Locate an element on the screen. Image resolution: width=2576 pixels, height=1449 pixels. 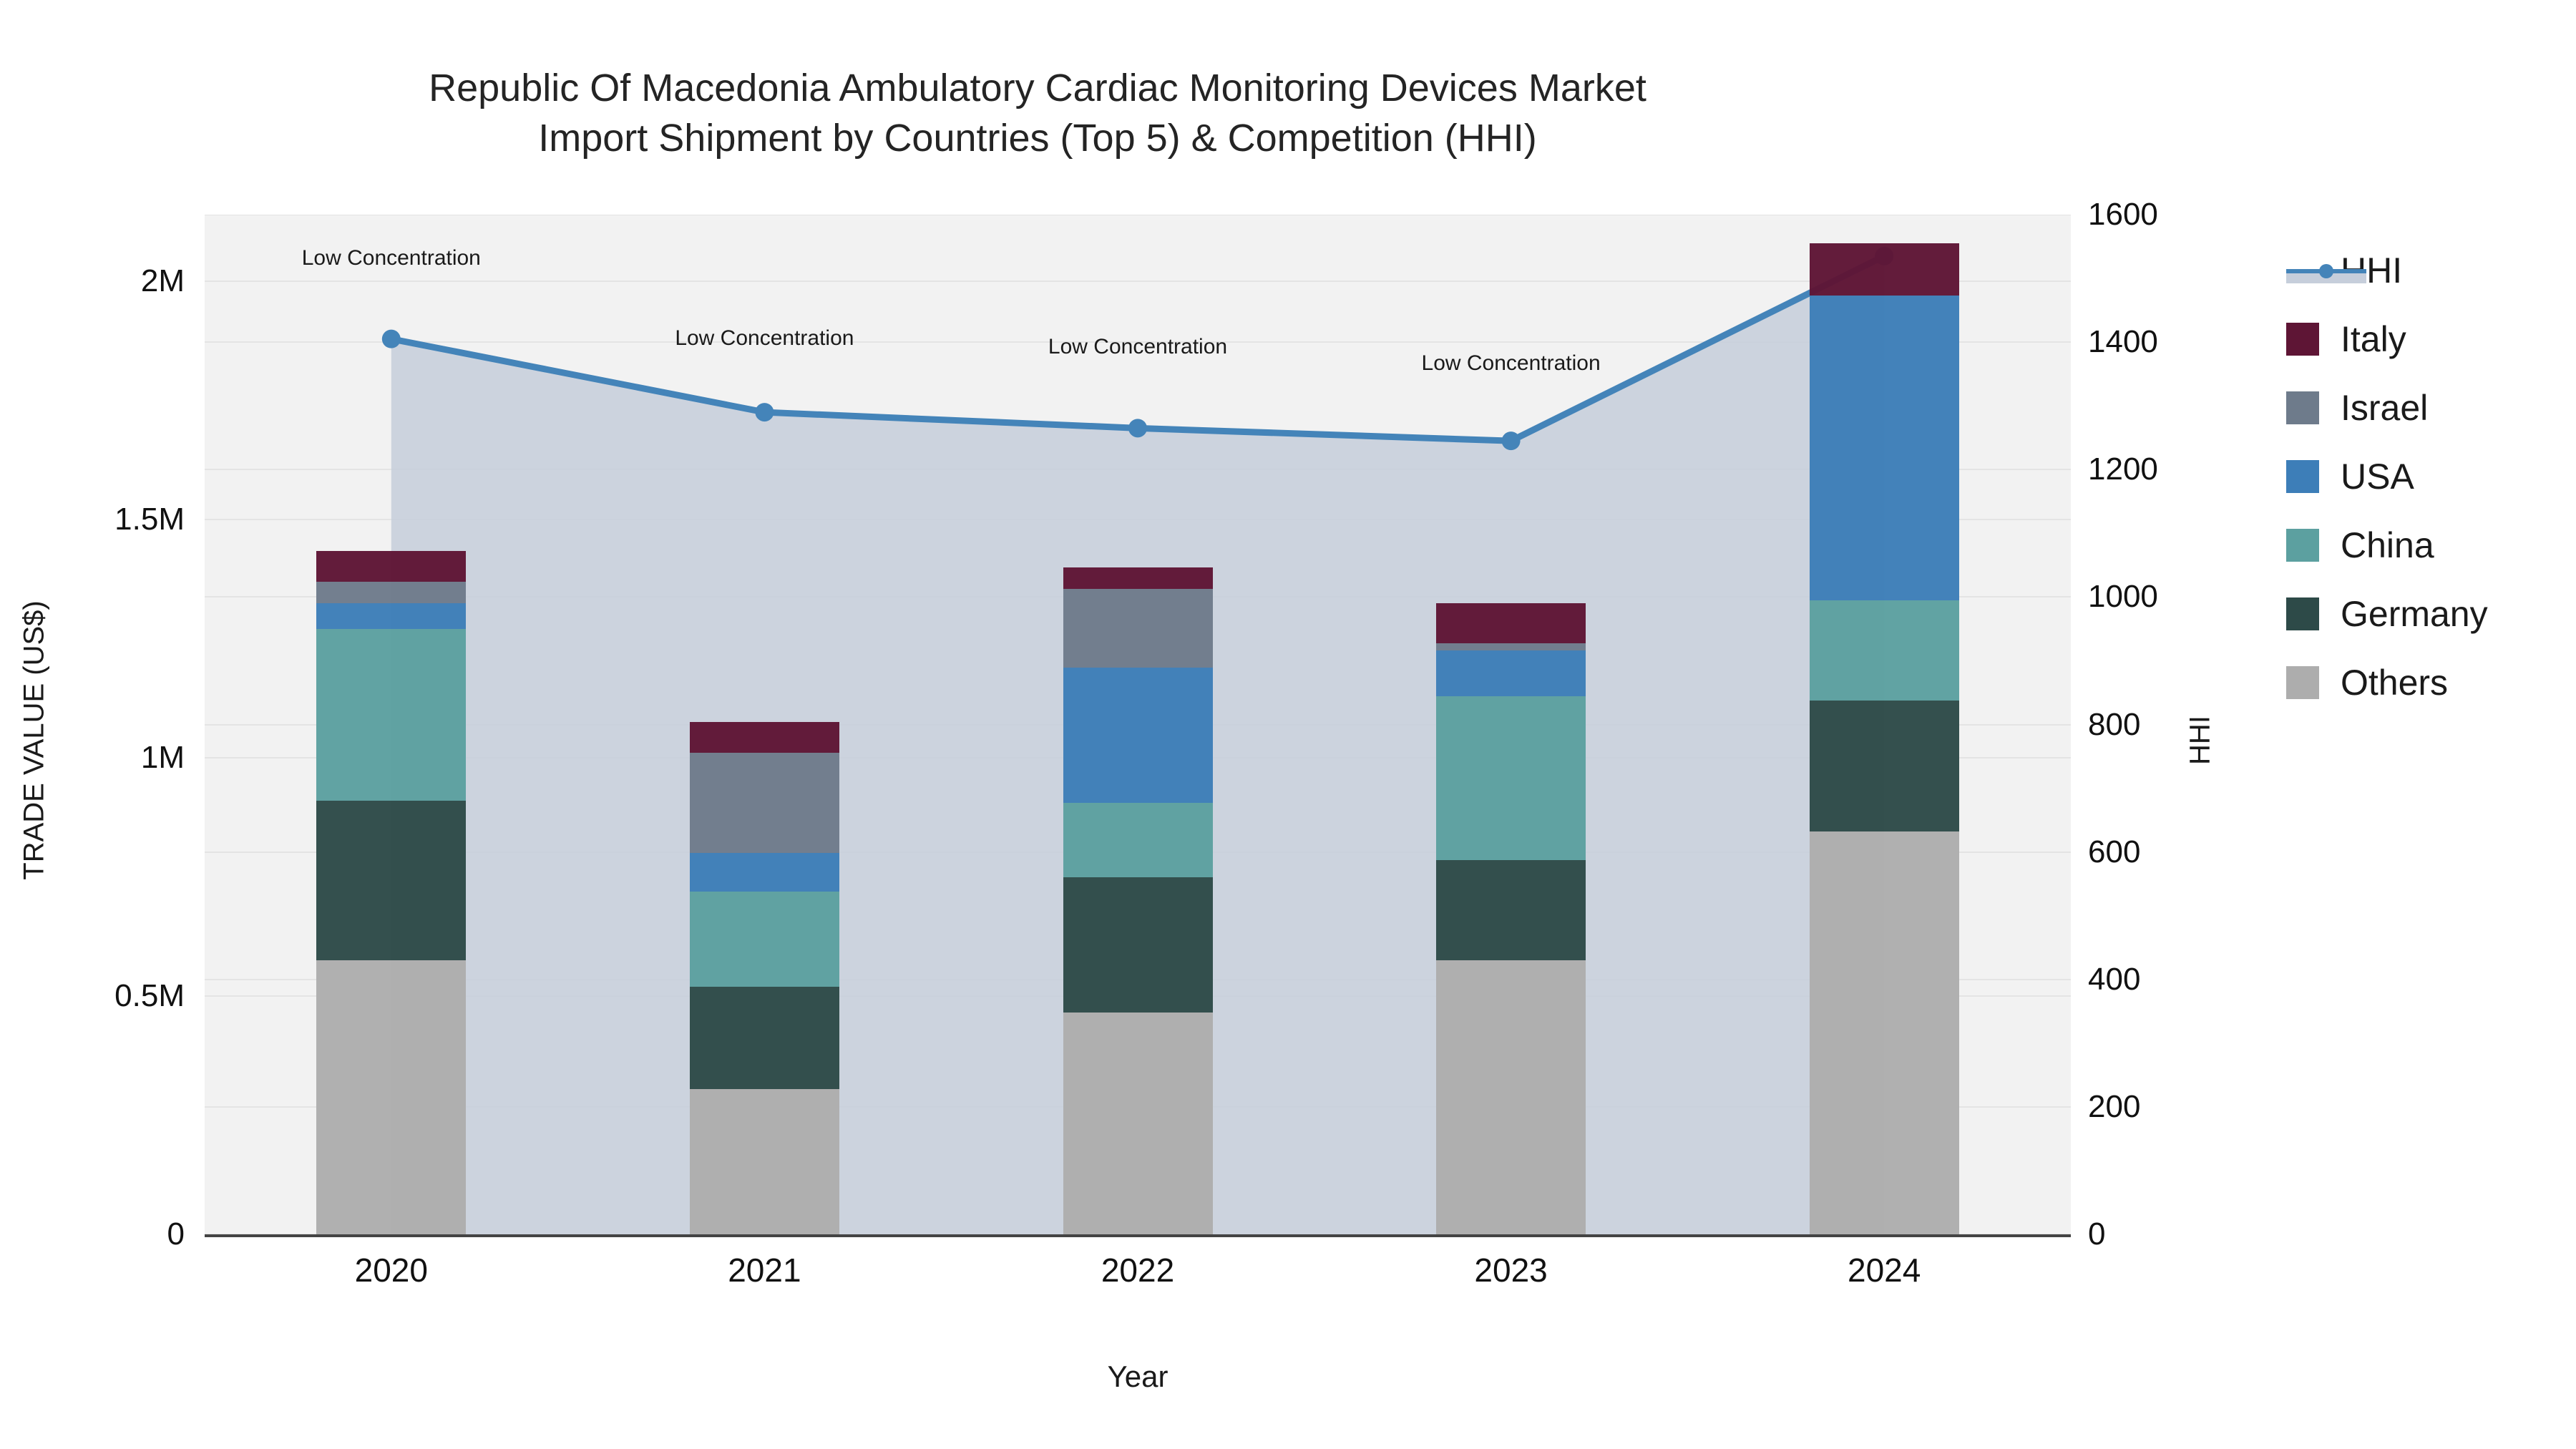
legend-label: Italy is located at coordinates (2373, 339).